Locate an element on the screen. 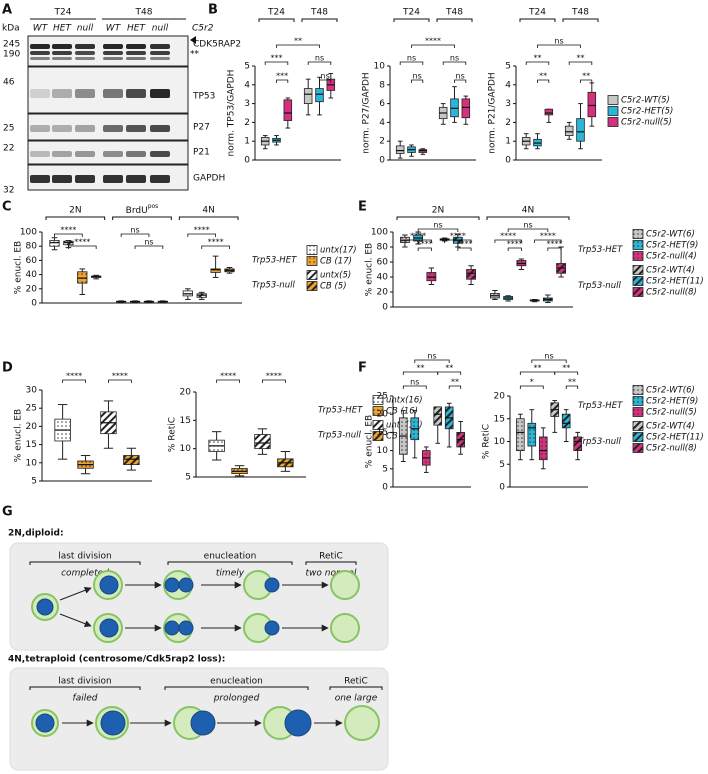 Image resolution: width=708 pixels, height=774 pixels. legend-label: C5r2-HET(11) is located at coordinates (675, 438).